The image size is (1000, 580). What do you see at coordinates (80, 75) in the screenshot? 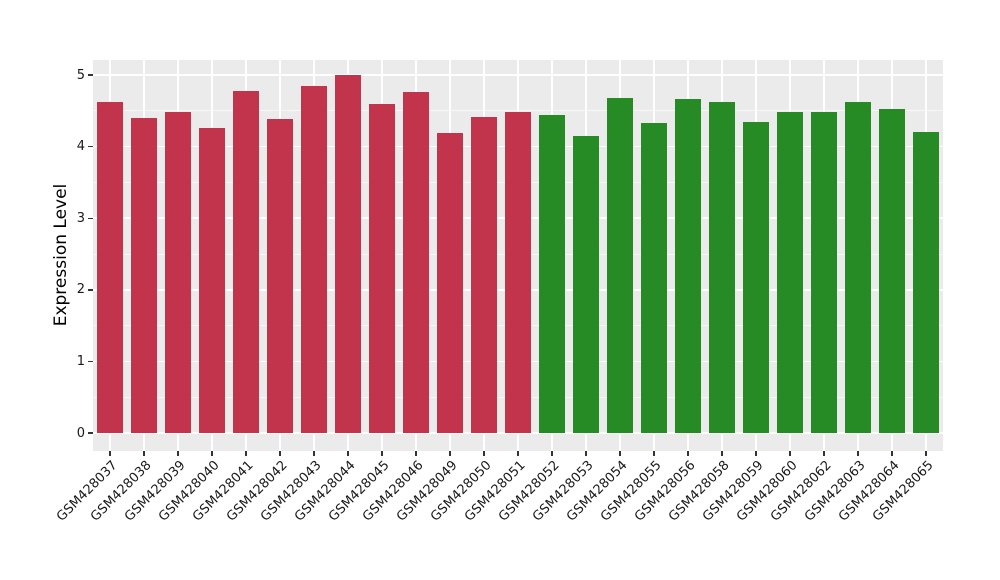
I see `y-tick-label: 5` at bounding box center [80, 75].